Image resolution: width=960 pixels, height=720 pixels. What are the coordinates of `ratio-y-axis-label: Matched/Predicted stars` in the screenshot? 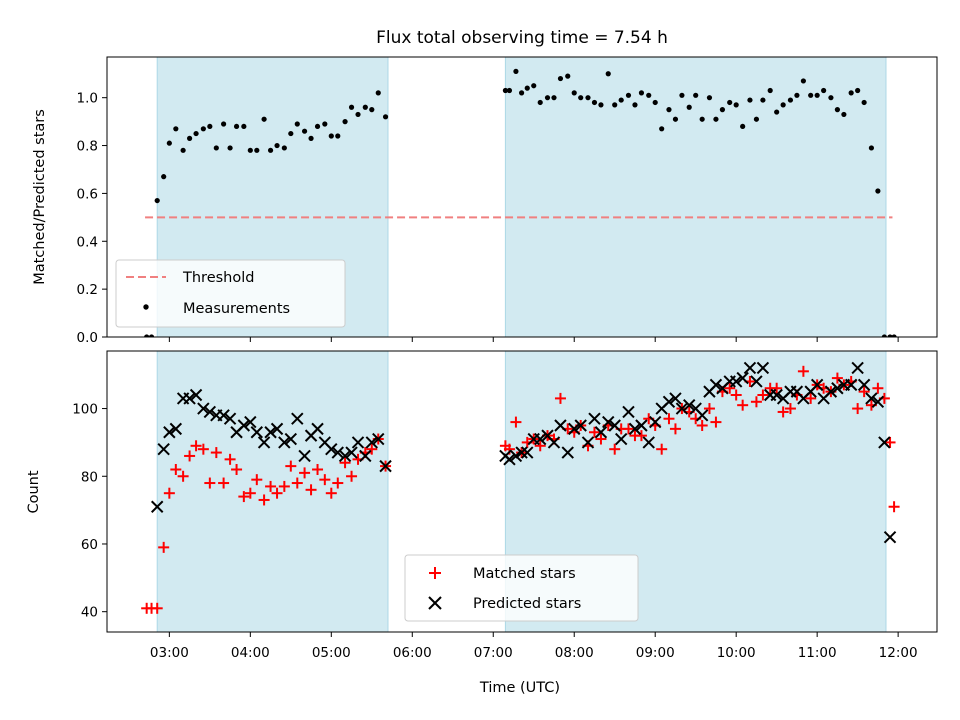 It's located at (40, 197).